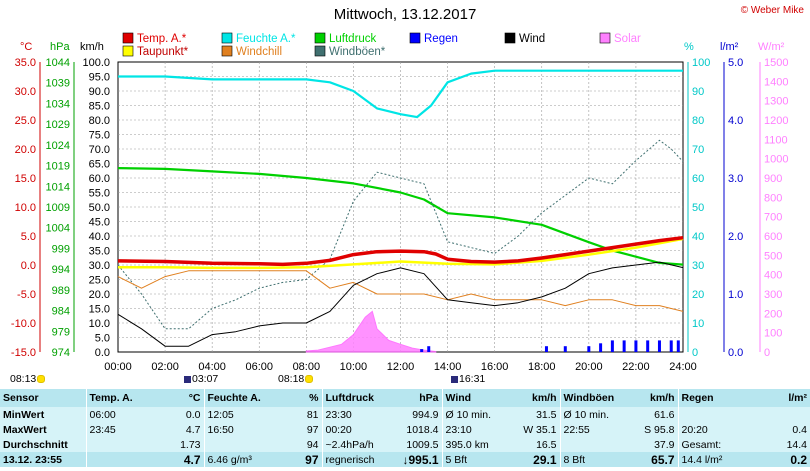 This screenshot has width=810, height=471. What do you see at coordinates (401, 367) in the screenshot?
I see `time-tick: 12:00` at bounding box center [401, 367].